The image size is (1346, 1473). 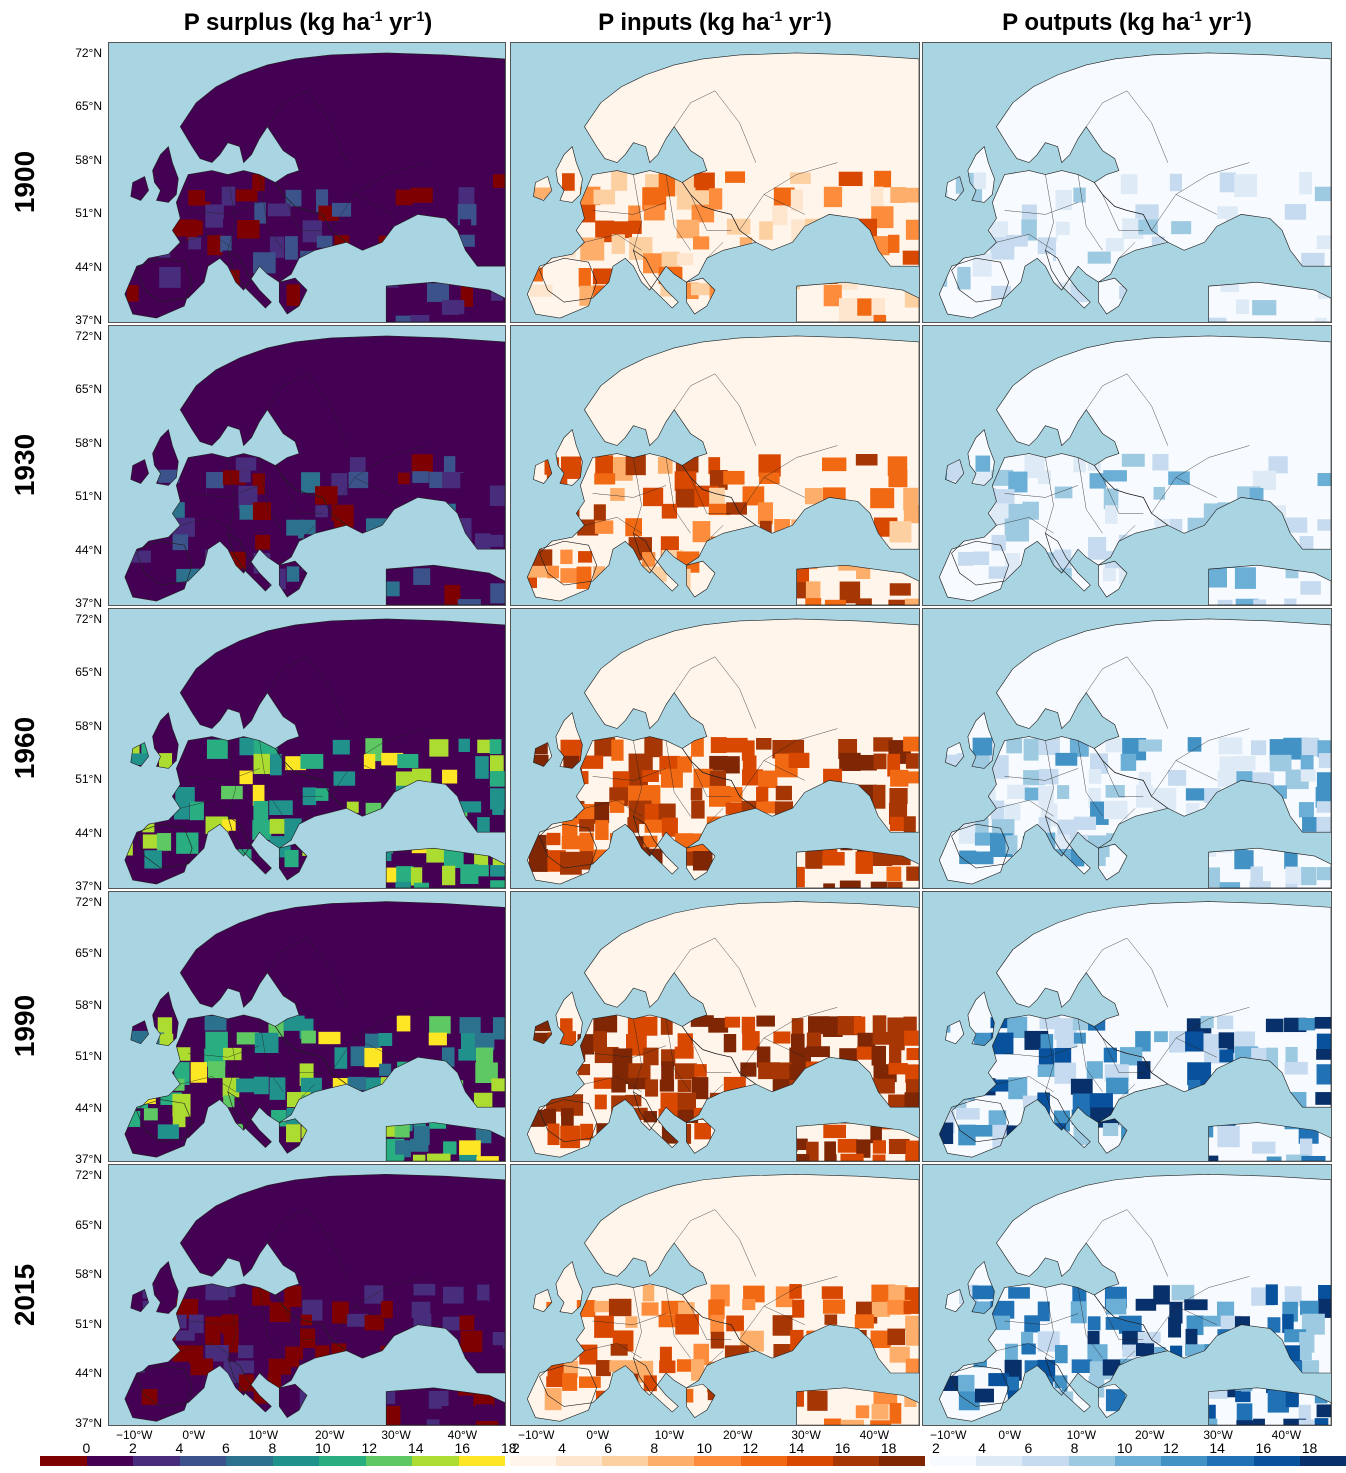 I want to click on longitude-tick-label: −10°W, so click(x=948, y=1435).